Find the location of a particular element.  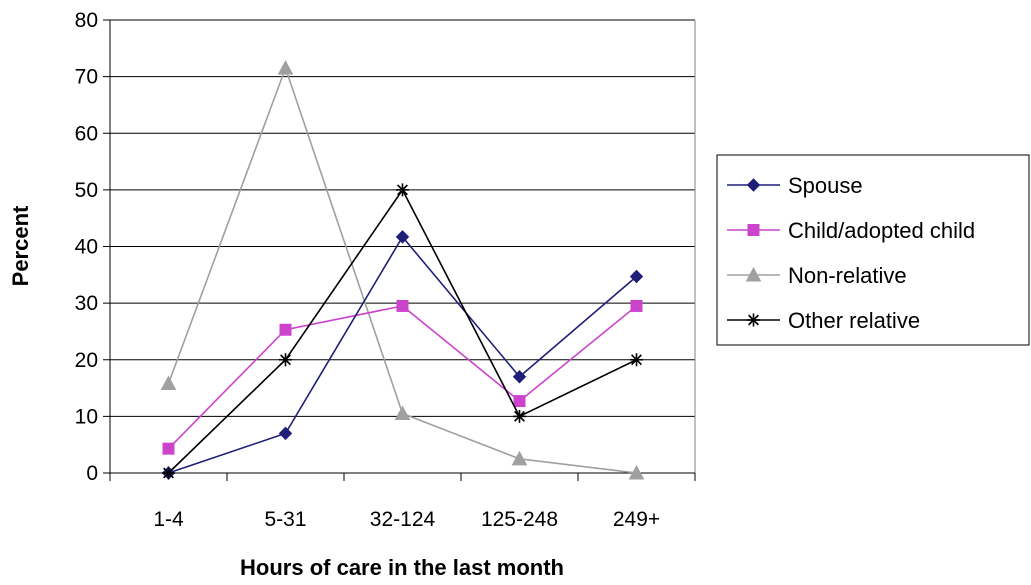

y-tick-label: 50 is located at coordinates (86, 190).